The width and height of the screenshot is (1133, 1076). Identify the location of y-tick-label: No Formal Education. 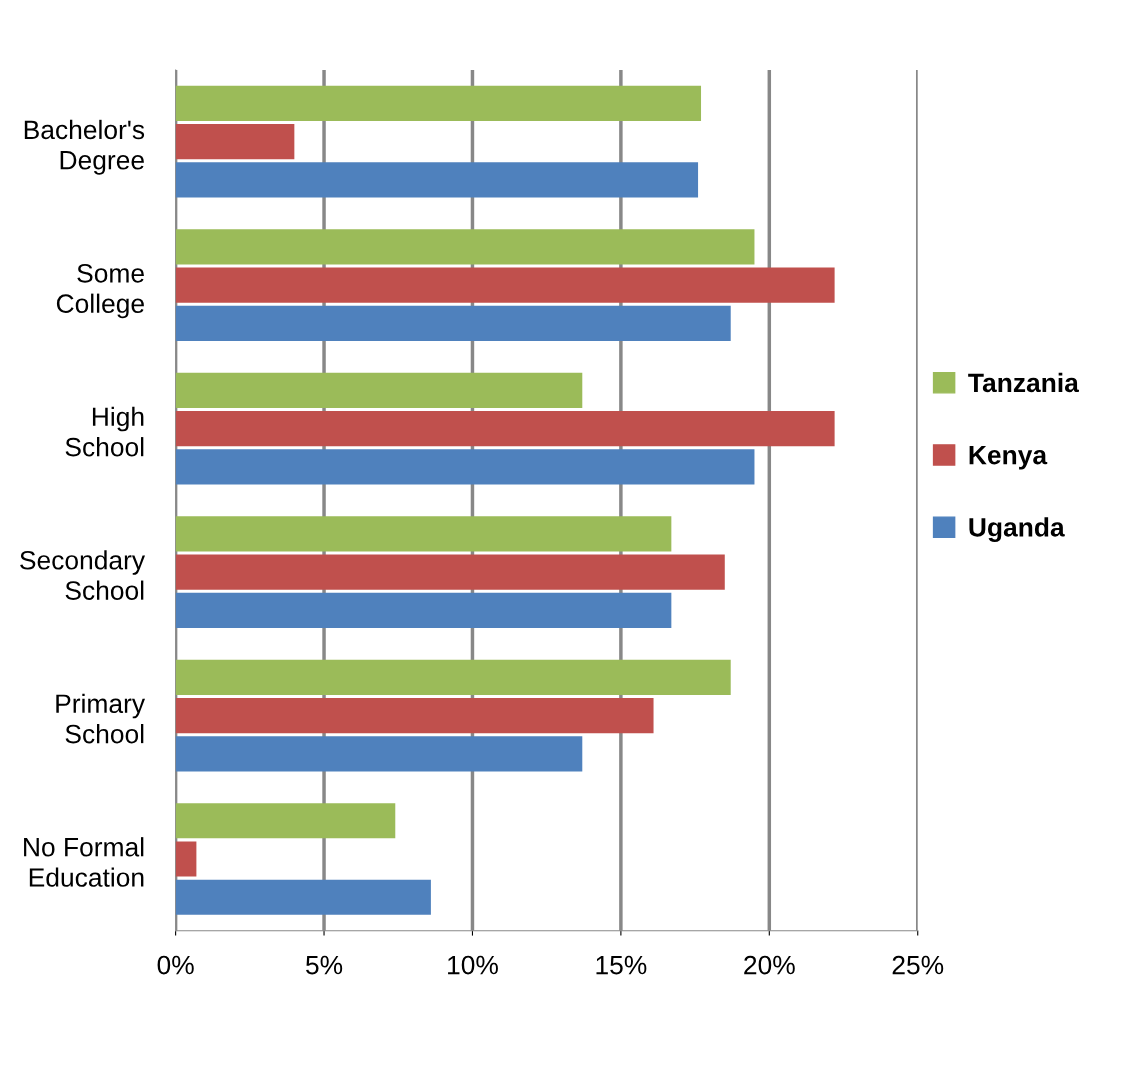
(84, 862).